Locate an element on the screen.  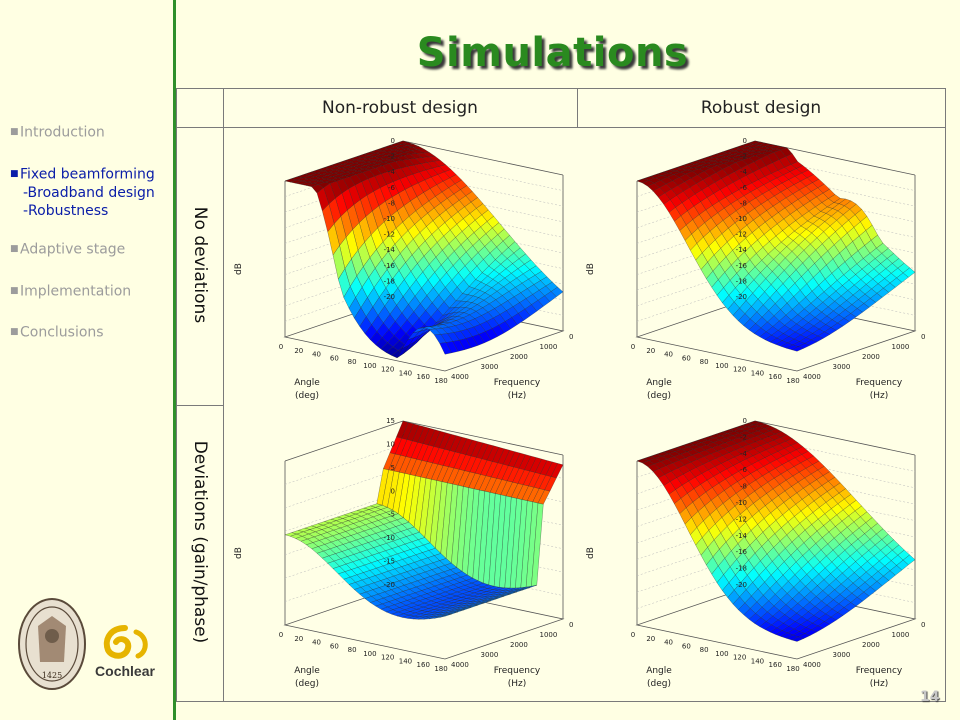
angle-tick-label: 0 is located at coordinates (281, 635).